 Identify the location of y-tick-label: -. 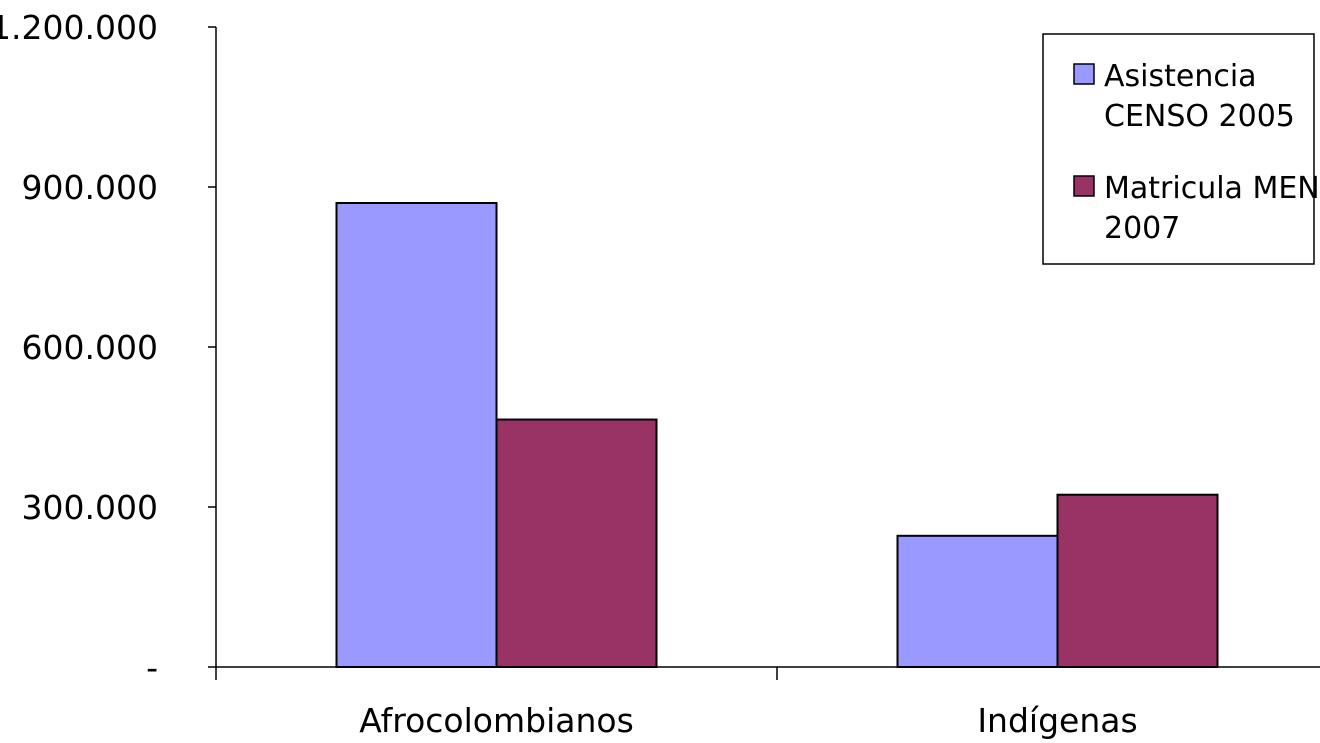
(152, 667).